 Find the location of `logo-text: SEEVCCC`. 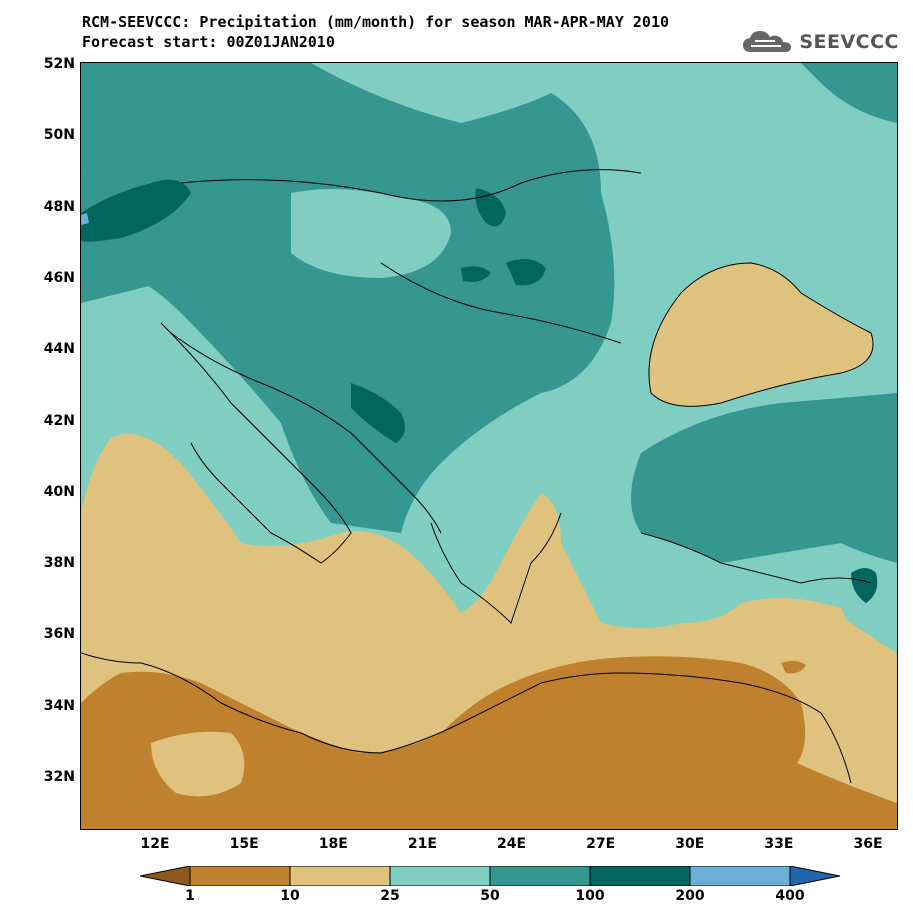

logo-text: SEEVCCC is located at coordinates (849, 42).